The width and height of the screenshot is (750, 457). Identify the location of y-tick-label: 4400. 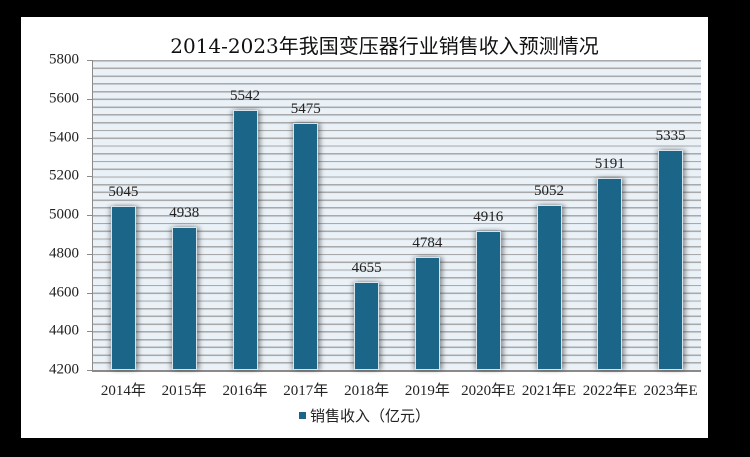
(64, 330).